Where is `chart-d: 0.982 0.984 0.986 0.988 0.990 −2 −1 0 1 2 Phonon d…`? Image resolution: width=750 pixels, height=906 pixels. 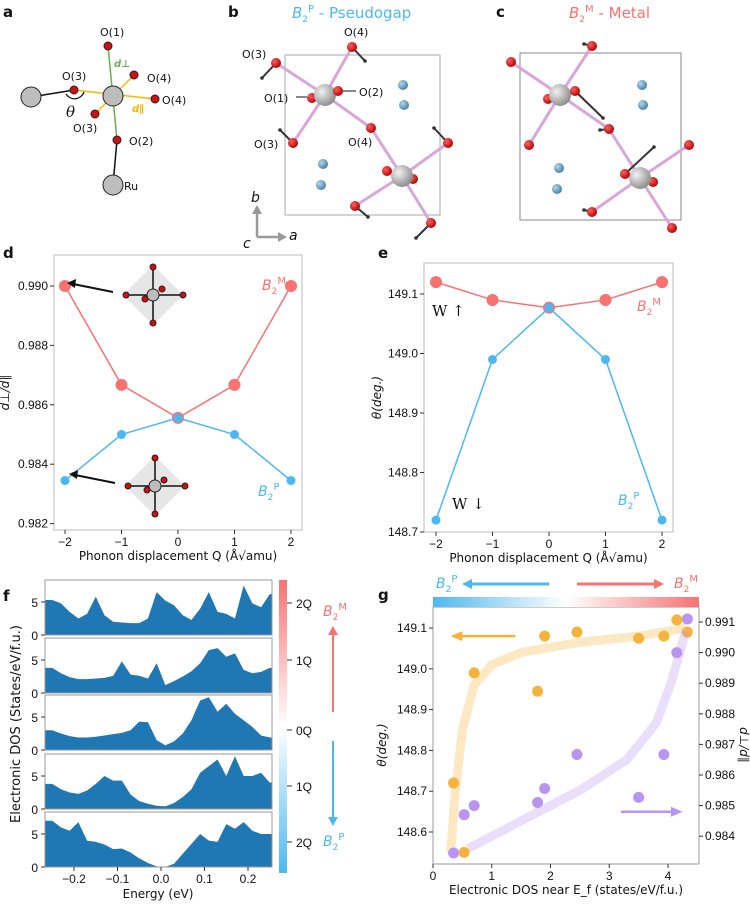 chart-d: 0.982 0.984 0.986 0.988 0.990 −2 −1 0 1 2 Phonon d… is located at coordinates (151, 408).